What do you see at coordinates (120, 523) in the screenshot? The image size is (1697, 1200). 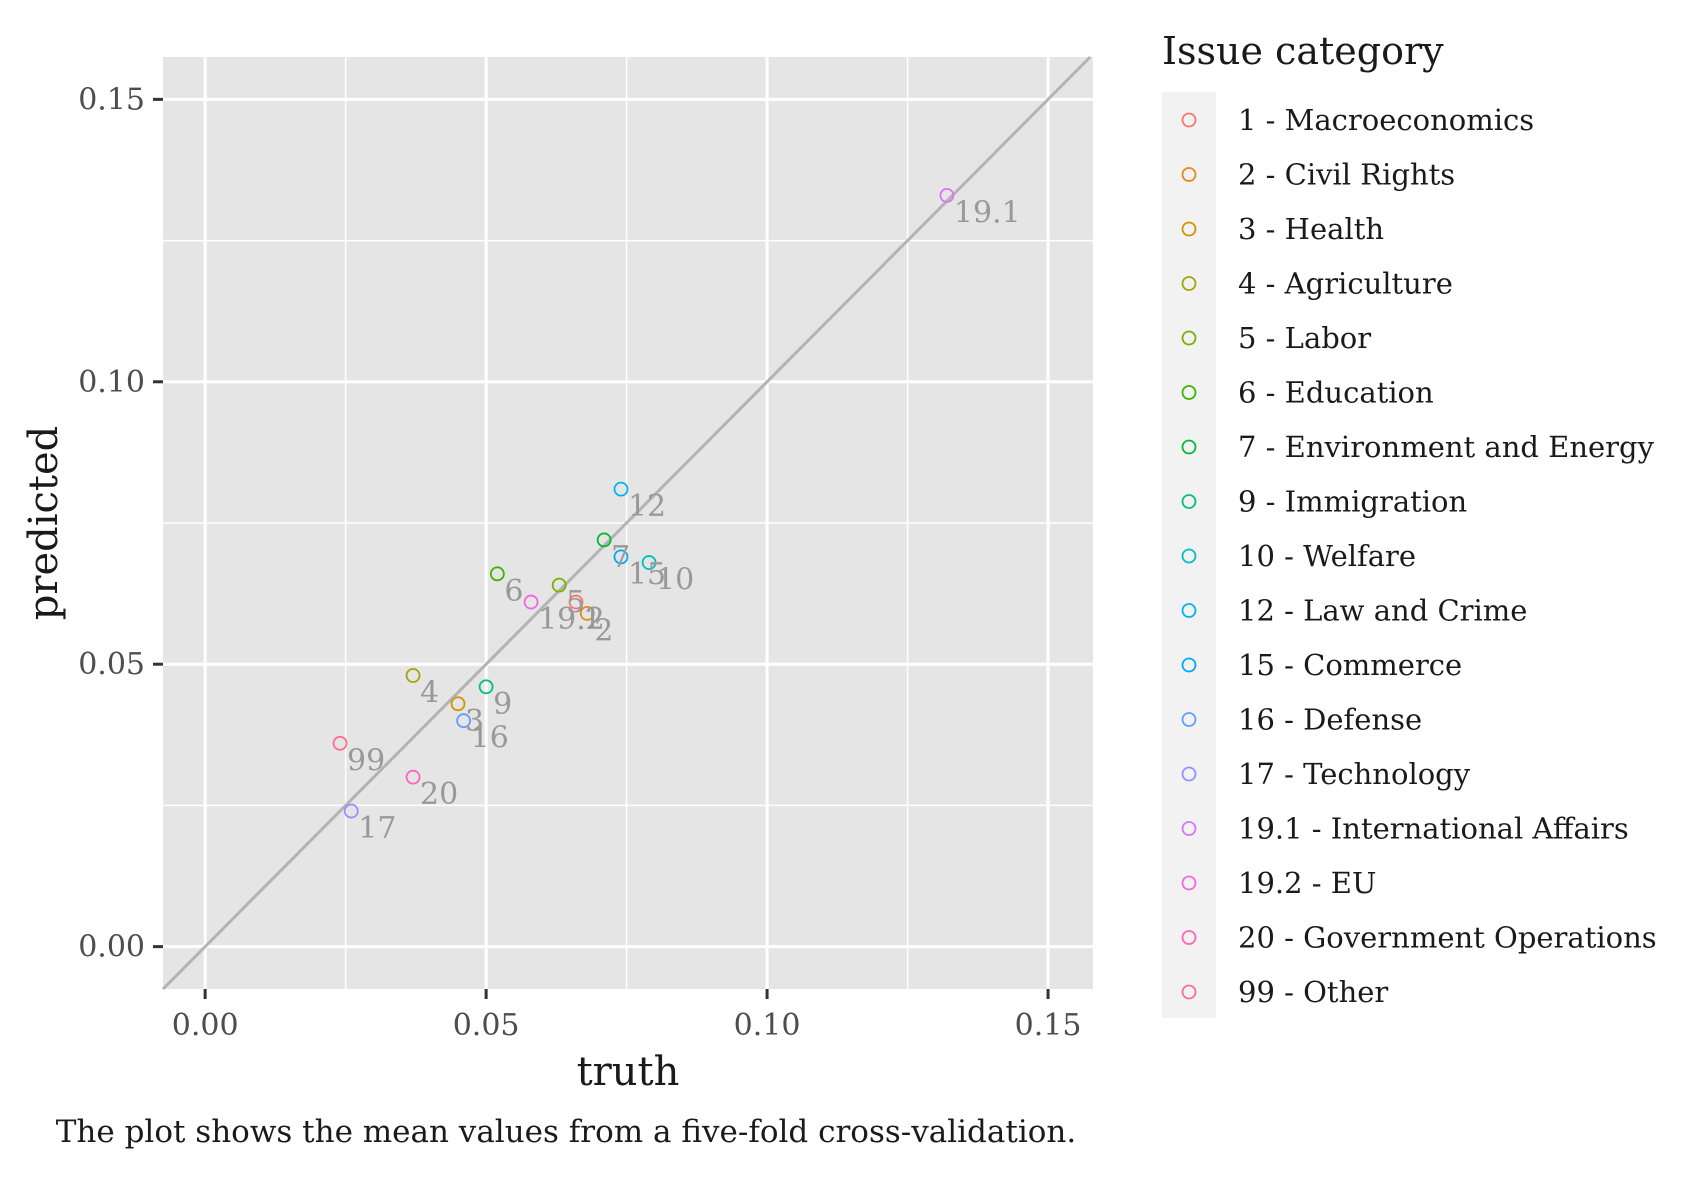 I see `y-axis: 0.00 0.05 0.10 0.15` at bounding box center [120, 523].